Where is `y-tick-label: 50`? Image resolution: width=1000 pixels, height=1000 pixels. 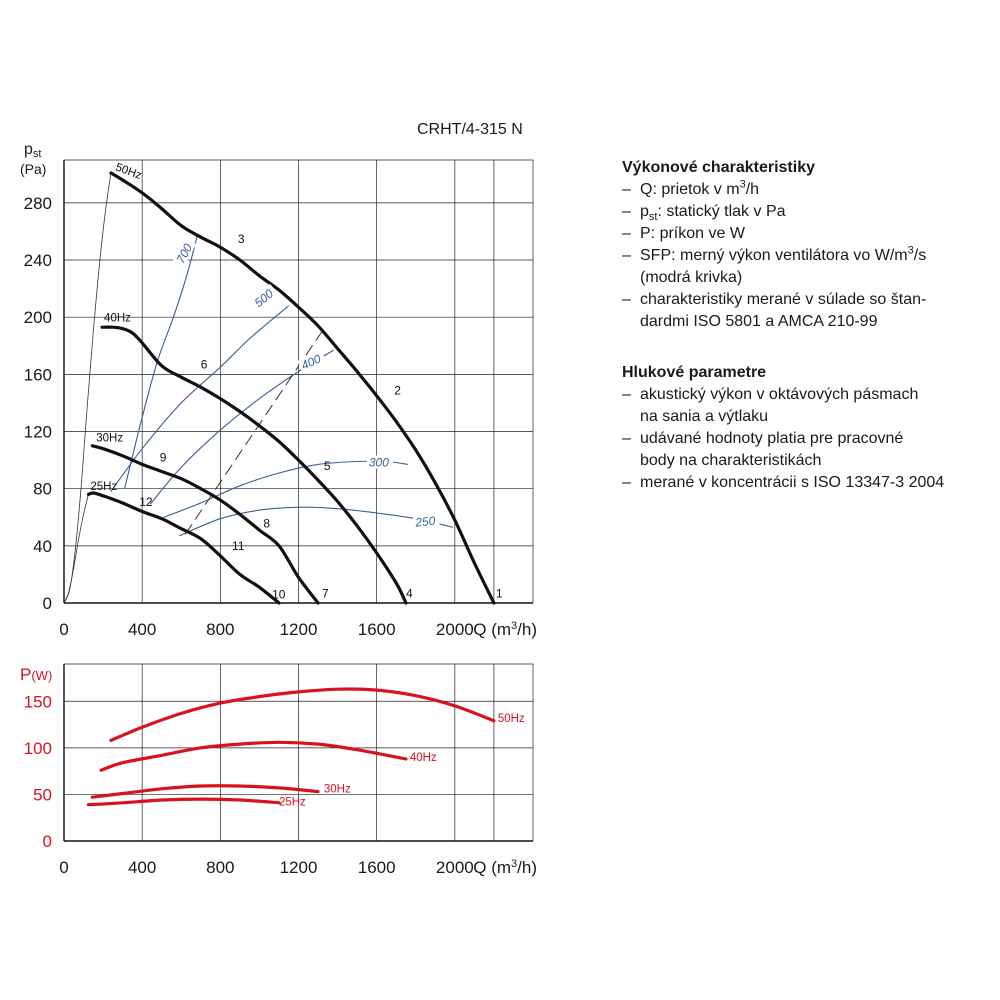
y-tick-label: 50 is located at coordinates (42, 794).